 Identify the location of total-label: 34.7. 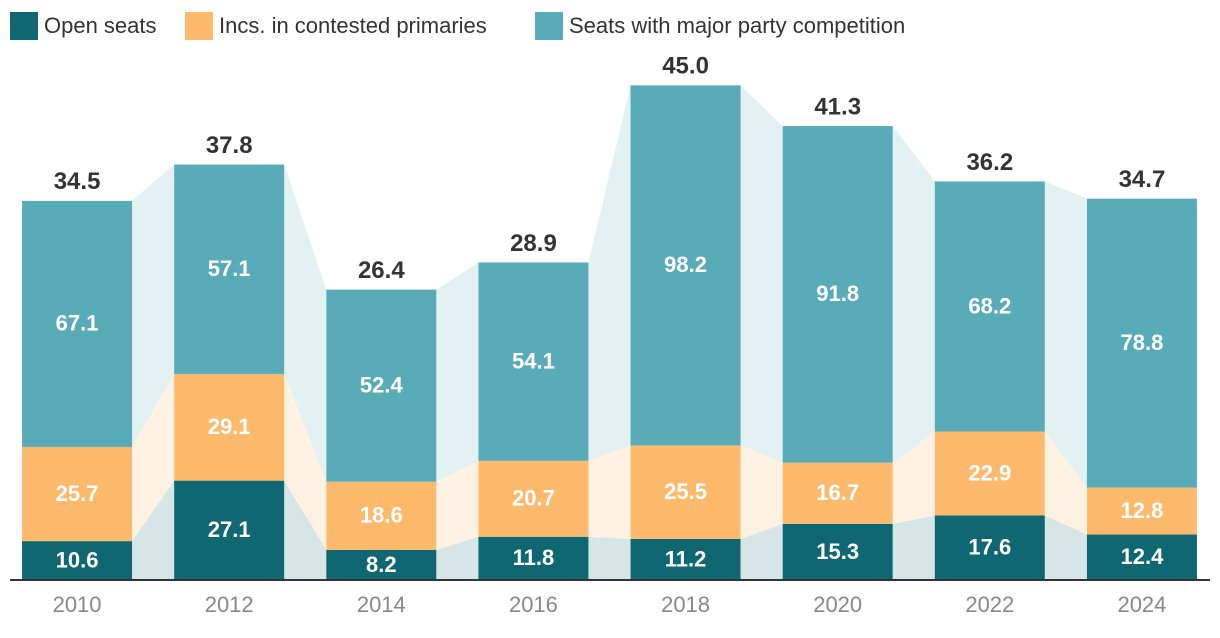
(1142, 179).